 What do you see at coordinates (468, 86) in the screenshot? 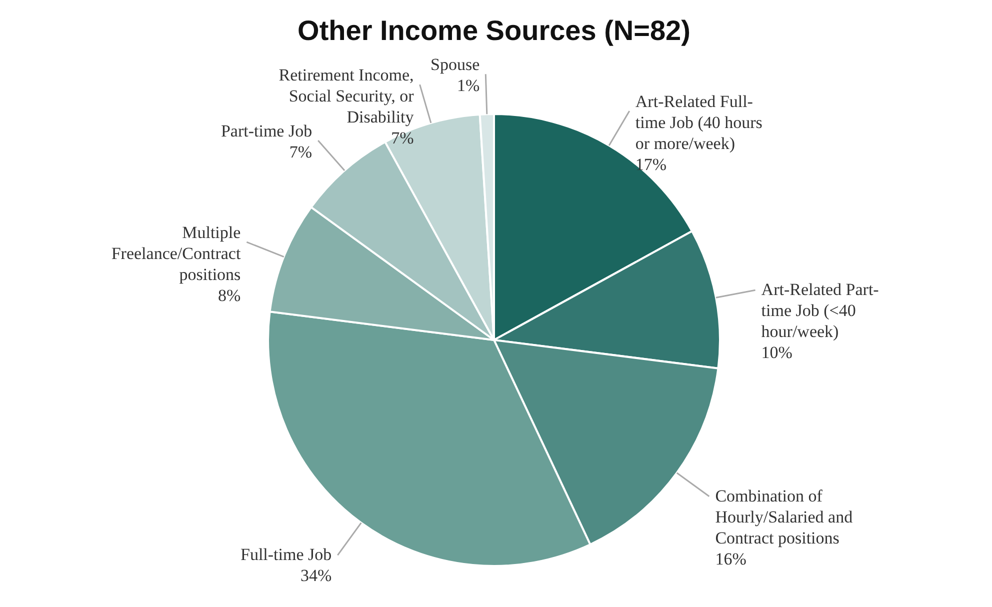
I see `data-label: 1%` at bounding box center [468, 86].